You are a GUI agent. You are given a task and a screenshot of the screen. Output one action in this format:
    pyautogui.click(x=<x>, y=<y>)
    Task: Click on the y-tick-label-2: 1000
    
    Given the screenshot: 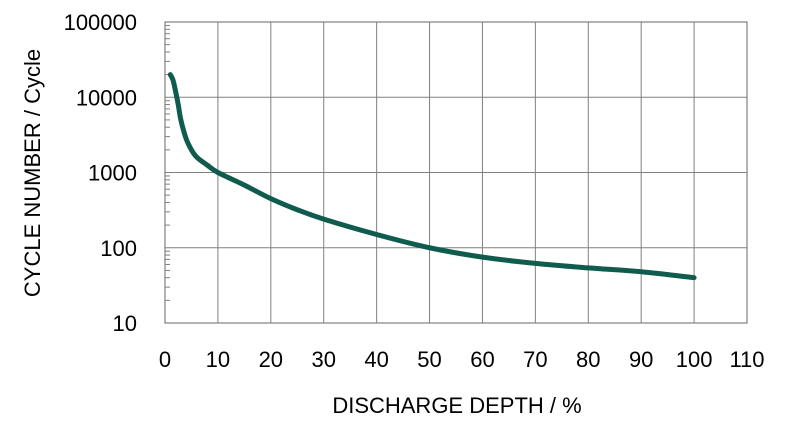 What is the action you would take?
    pyautogui.click(x=112, y=173)
    